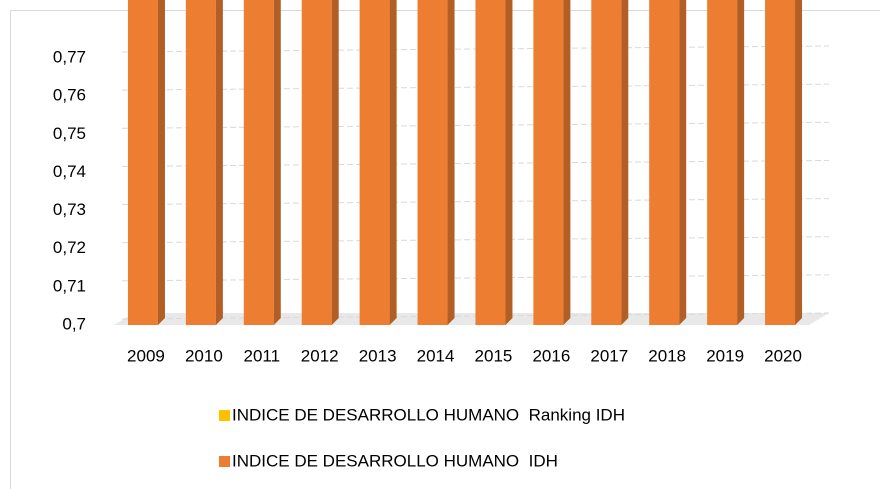 This screenshot has height=489, width=880. I want to click on y-tick-label: 0,71, so click(69, 285).